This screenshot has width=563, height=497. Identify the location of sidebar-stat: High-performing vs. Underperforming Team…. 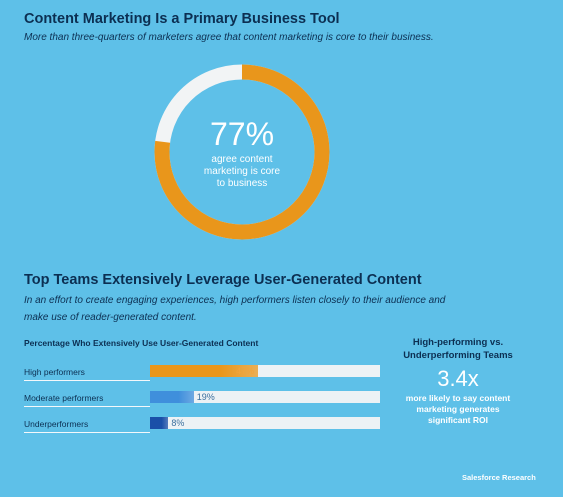
(458, 381).